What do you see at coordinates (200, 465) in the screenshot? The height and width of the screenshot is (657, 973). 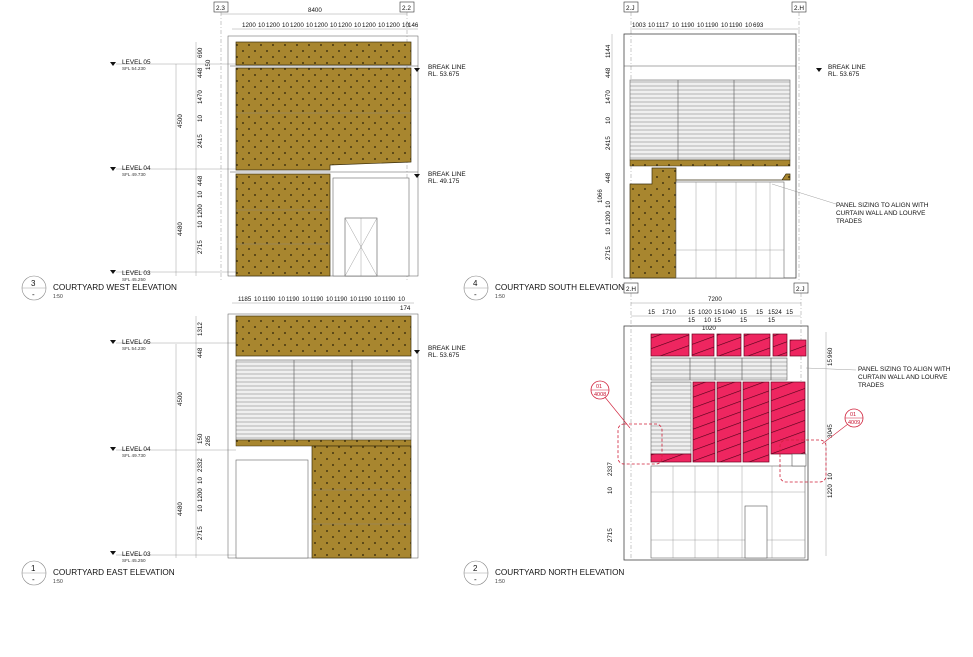 I see `dimension: 2332` at bounding box center [200, 465].